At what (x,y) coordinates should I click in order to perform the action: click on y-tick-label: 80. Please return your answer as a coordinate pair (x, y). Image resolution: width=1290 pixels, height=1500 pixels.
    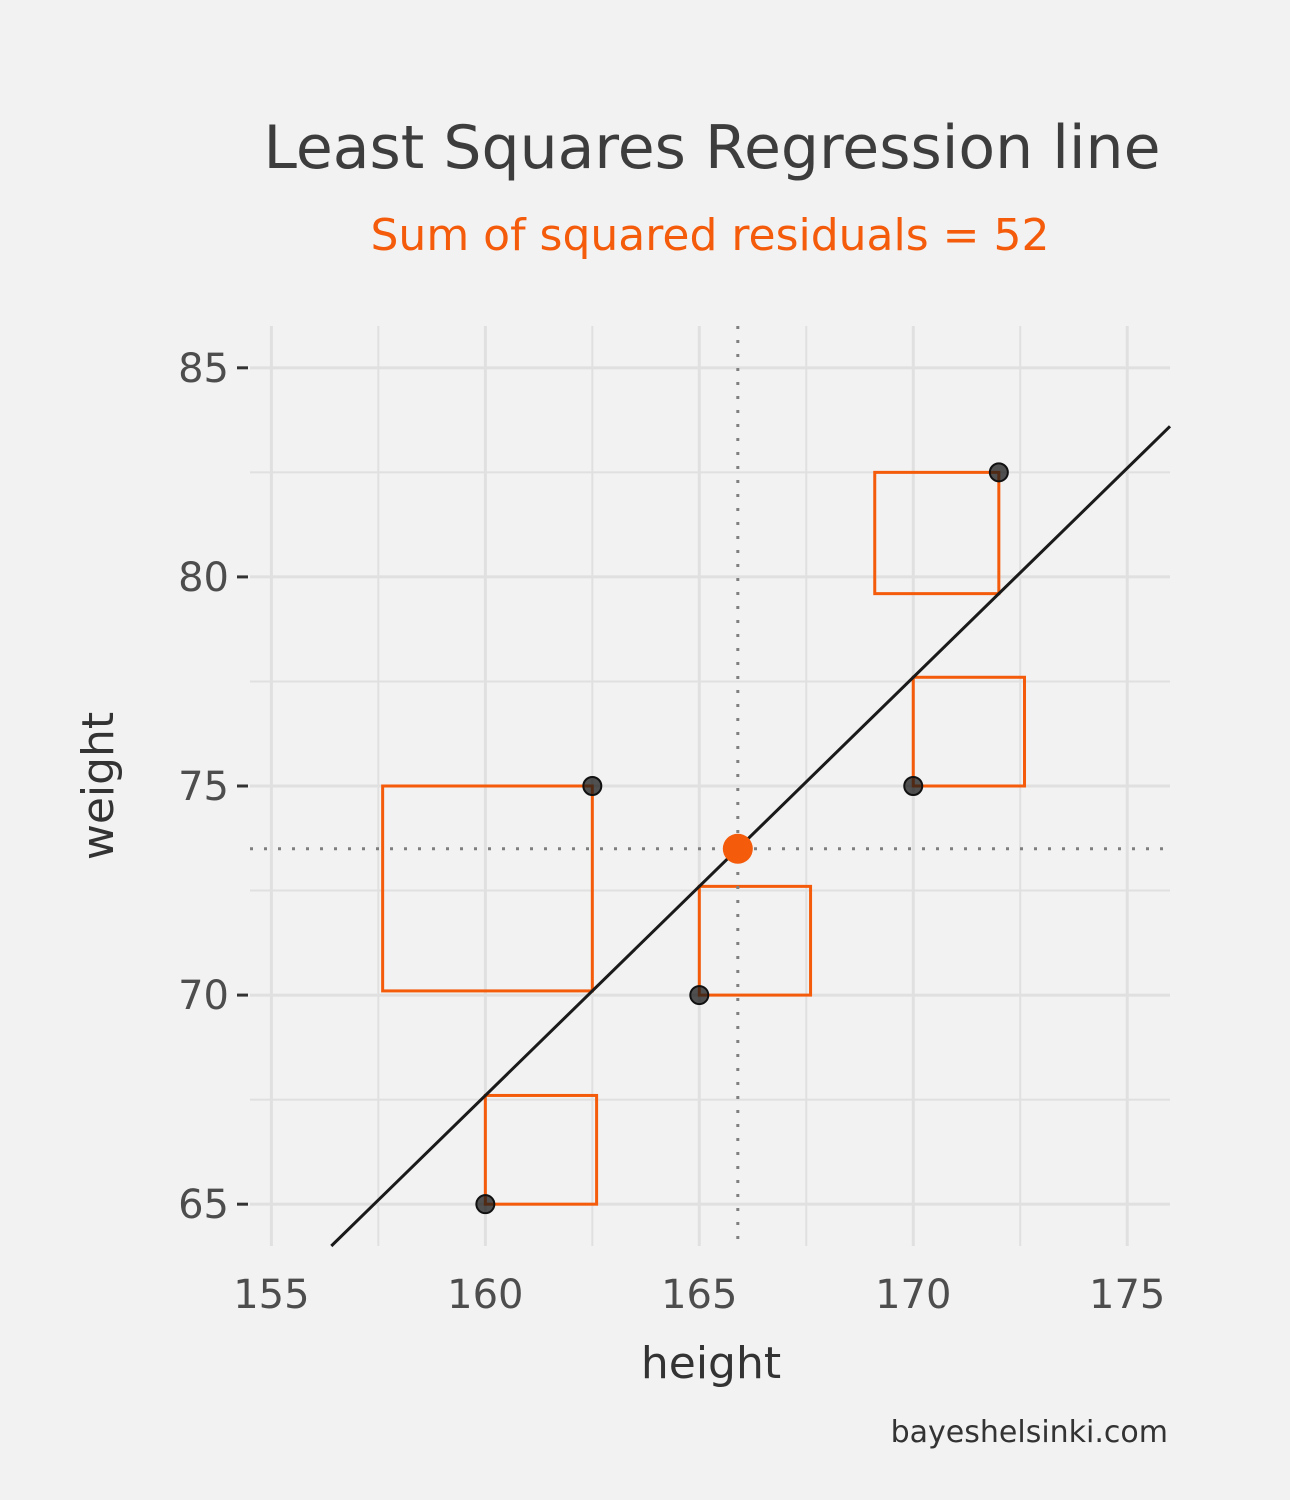
    Looking at the image, I should click on (203, 578).